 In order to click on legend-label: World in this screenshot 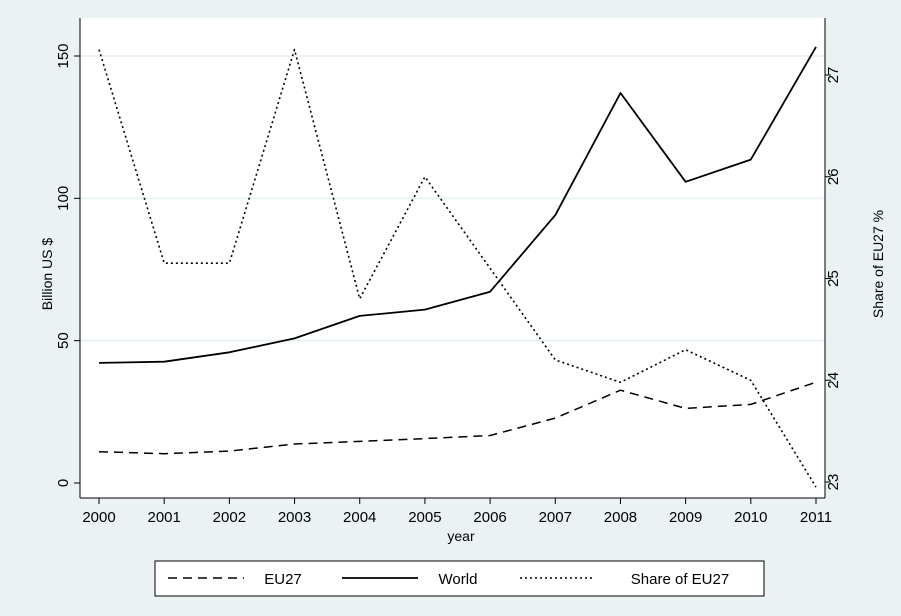, I will do `click(458, 579)`.